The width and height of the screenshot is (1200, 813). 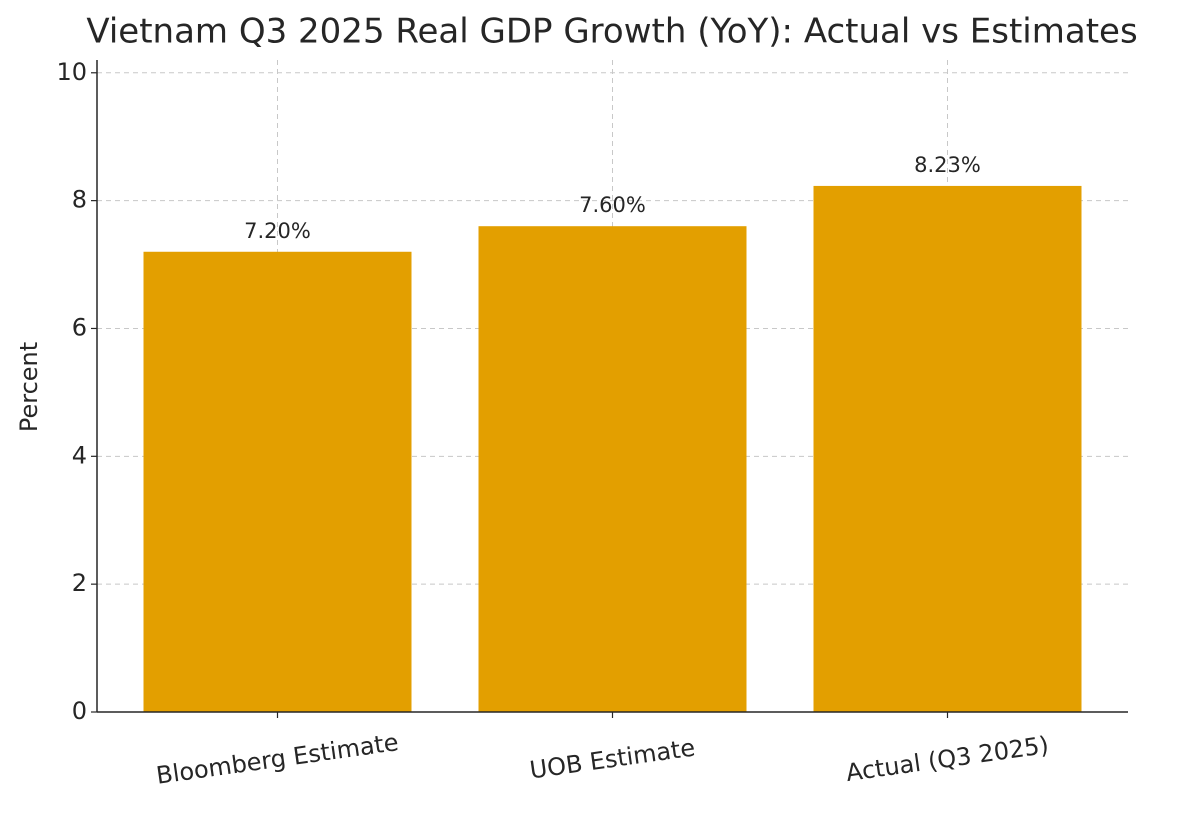 I want to click on x-tick-label: Bloomberg Estimate, so click(x=277, y=759).